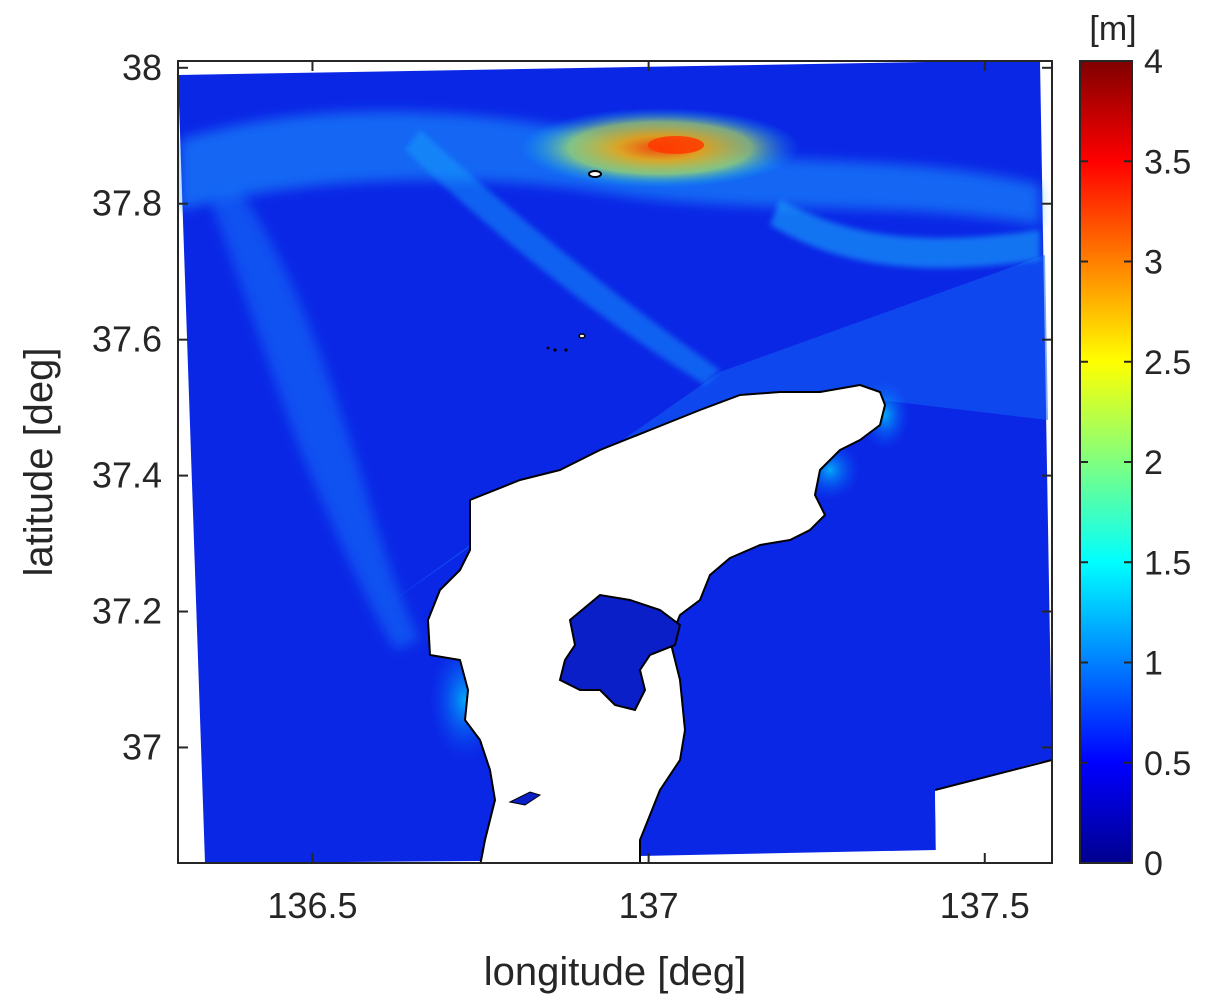 The height and width of the screenshot is (1003, 1207). I want to click on max-wave-core, so click(676, 145).